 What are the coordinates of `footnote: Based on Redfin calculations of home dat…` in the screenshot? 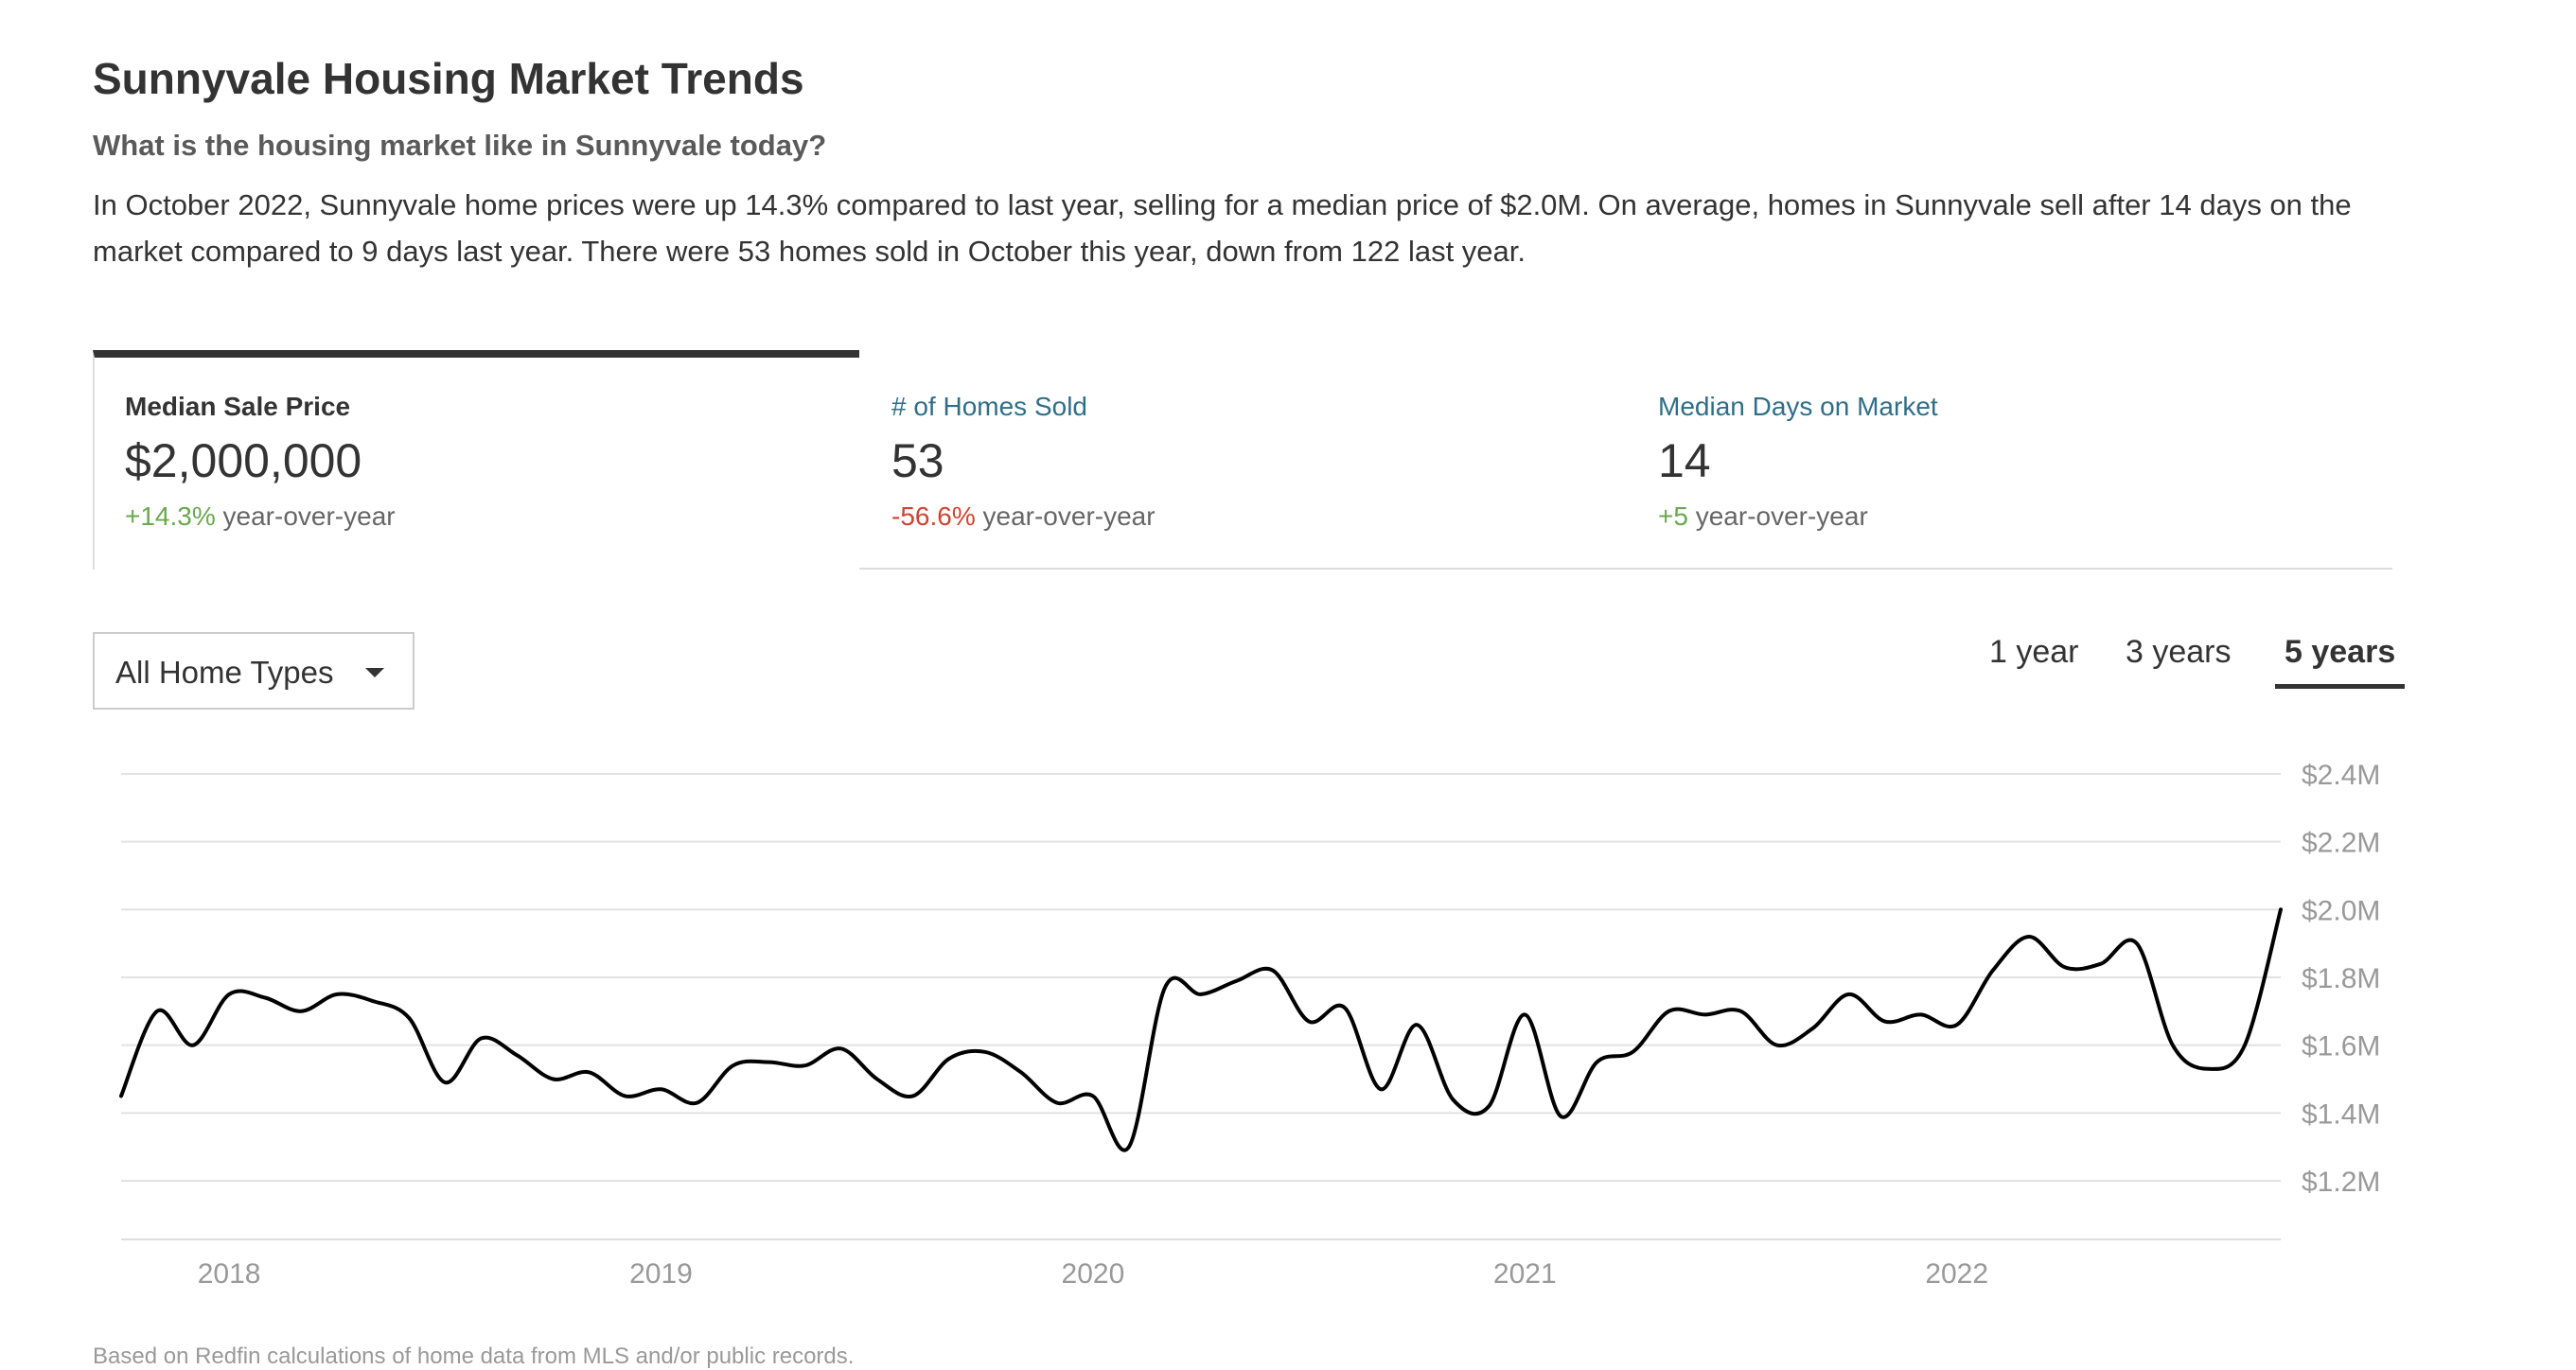 It's located at (474, 1356).